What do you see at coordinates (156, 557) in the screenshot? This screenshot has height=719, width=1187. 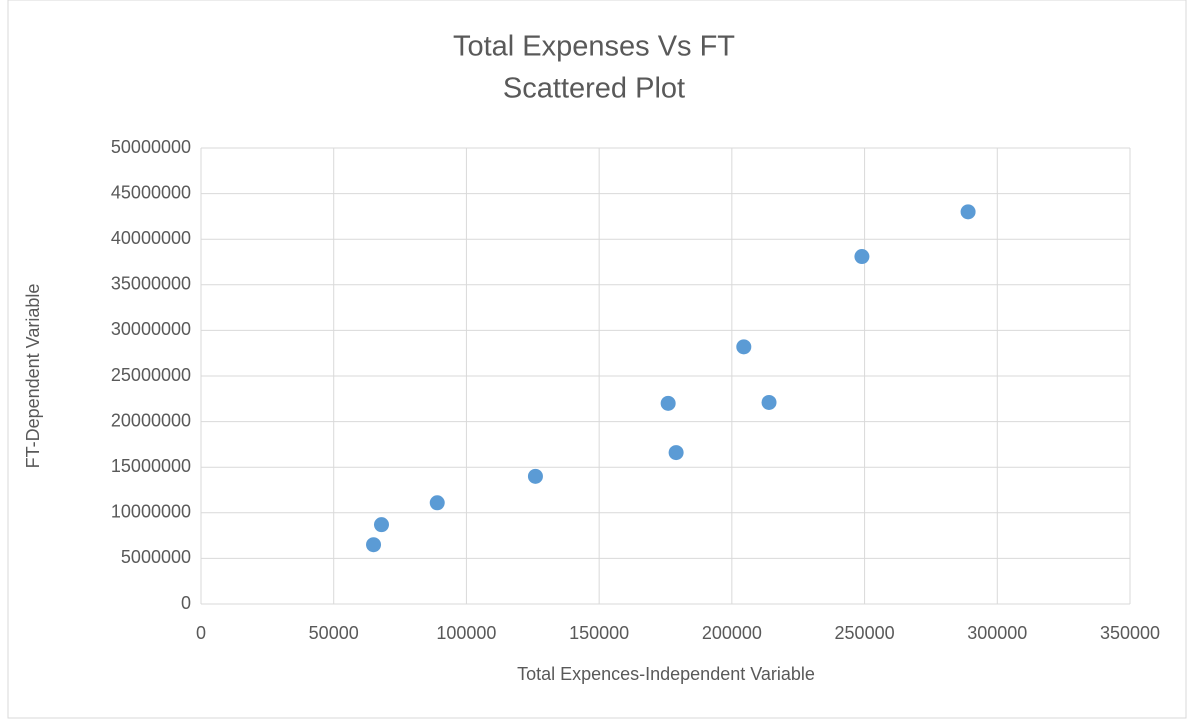 I see `y-tick-label: 5000000` at bounding box center [156, 557].